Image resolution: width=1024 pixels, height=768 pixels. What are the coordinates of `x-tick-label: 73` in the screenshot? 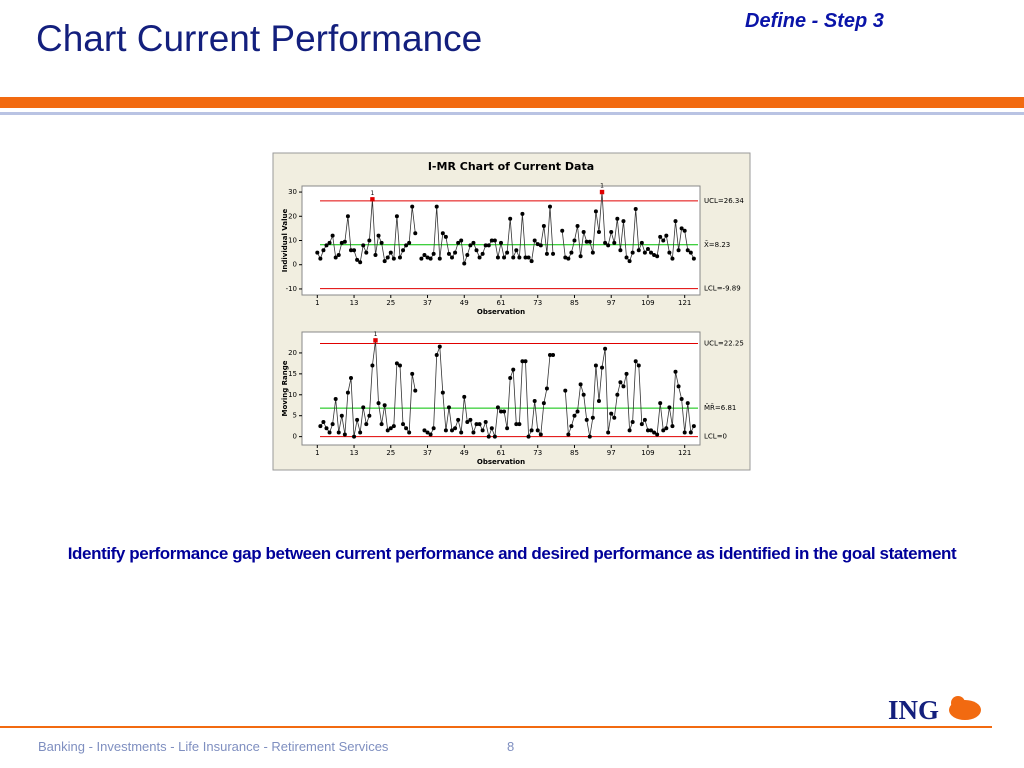 It's located at (537, 303).